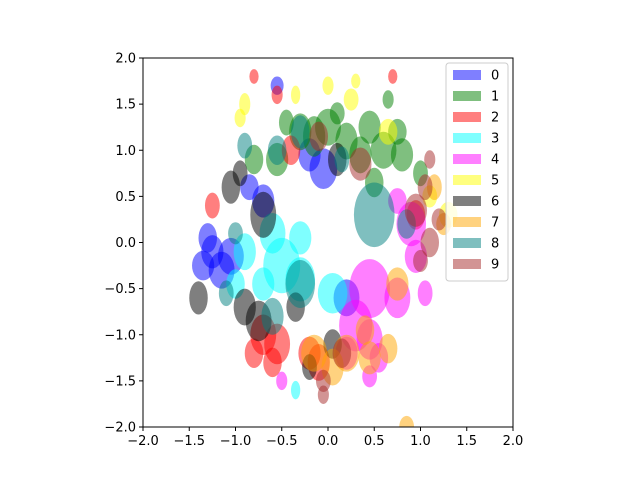 Image resolution: width=640 pixels, height=480 pixels. Describe the element at coordinates (120, 289) in the screenshot. I see `y-tick-label: −0.5` at that location.